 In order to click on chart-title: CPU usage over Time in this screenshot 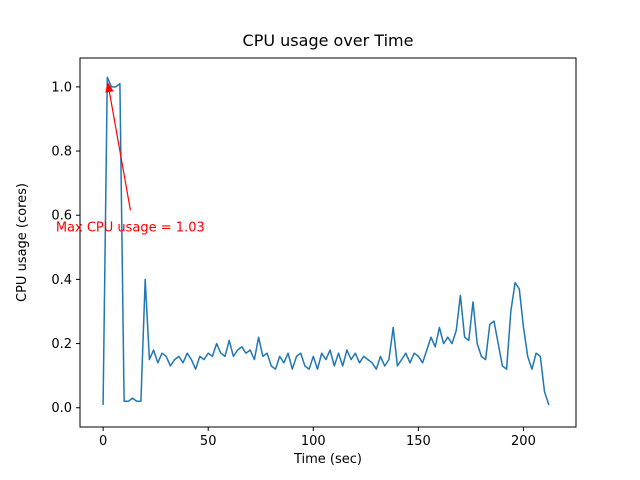, I will do `click(328, 40)`.